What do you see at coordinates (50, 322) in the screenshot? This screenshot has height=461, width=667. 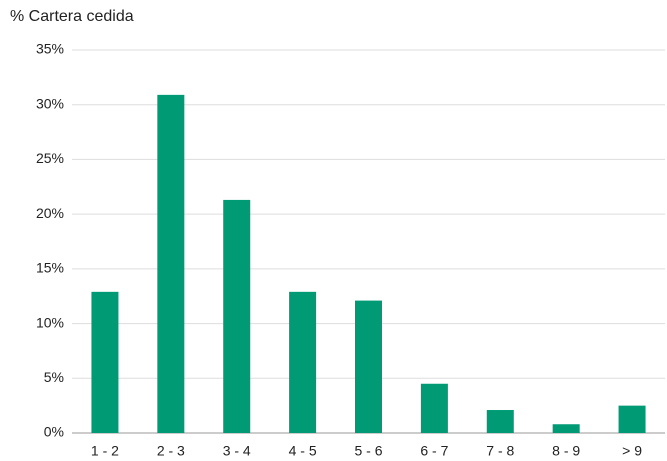 I see `y-tick-label: 10%` at bounding box center [50, 322].